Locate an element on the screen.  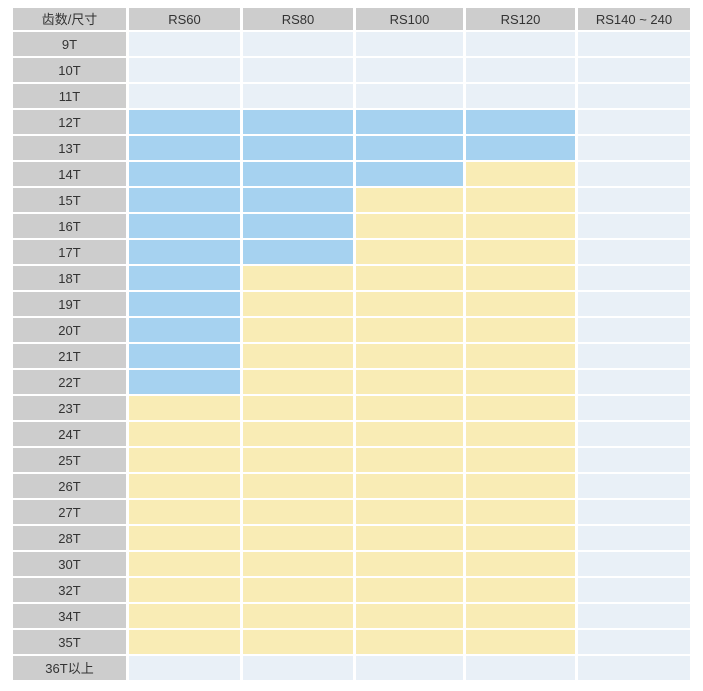
row-label-cell: 22T is located at coordinates (69, 382).